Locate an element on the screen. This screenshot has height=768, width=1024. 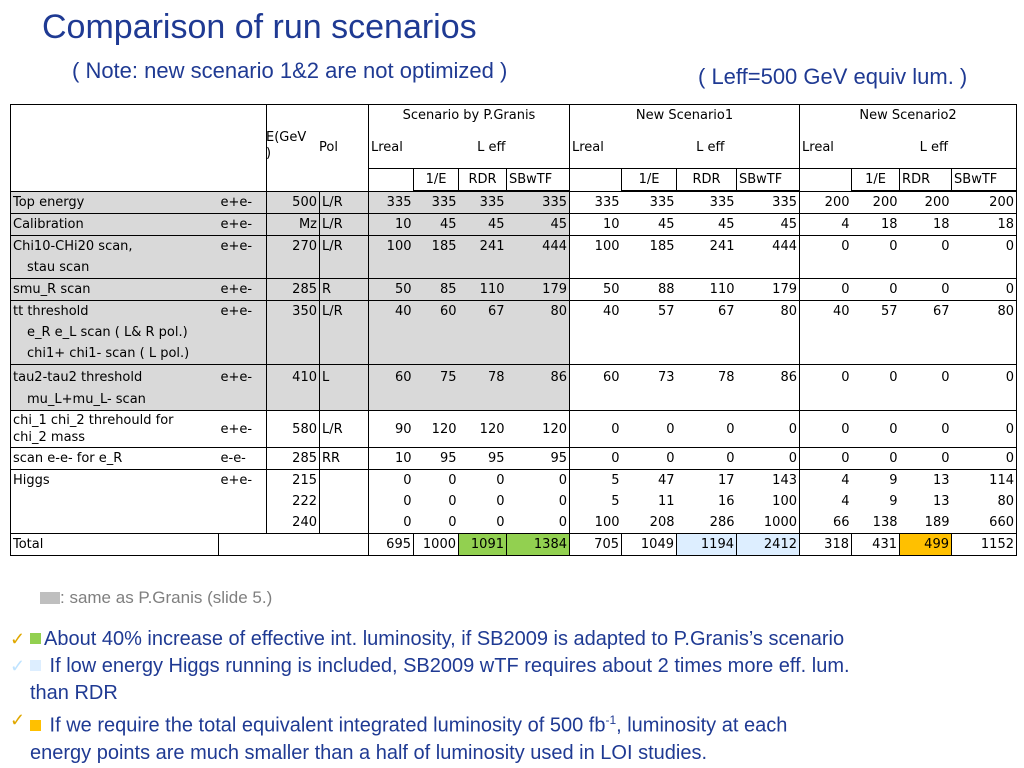
value-cell: 444 is located at coordinates (538, 246).